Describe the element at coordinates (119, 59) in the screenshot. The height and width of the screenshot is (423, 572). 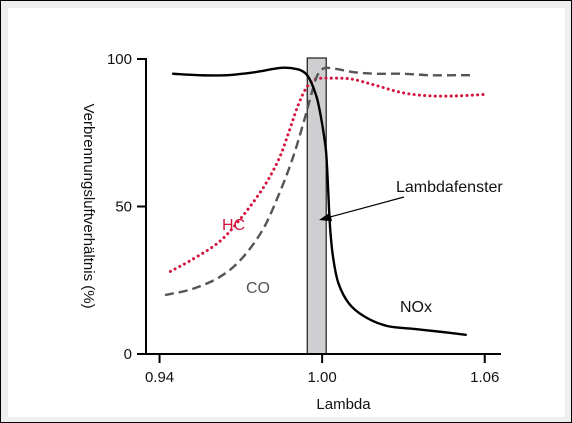
I see `y-tick-label: 100` at that location.